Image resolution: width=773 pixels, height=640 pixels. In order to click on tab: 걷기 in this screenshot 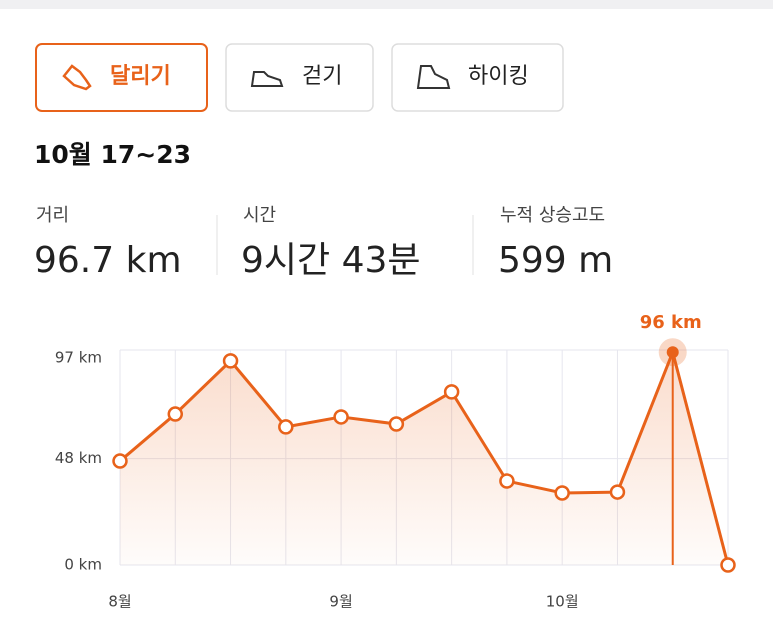, I will do `click(299, 77)`.